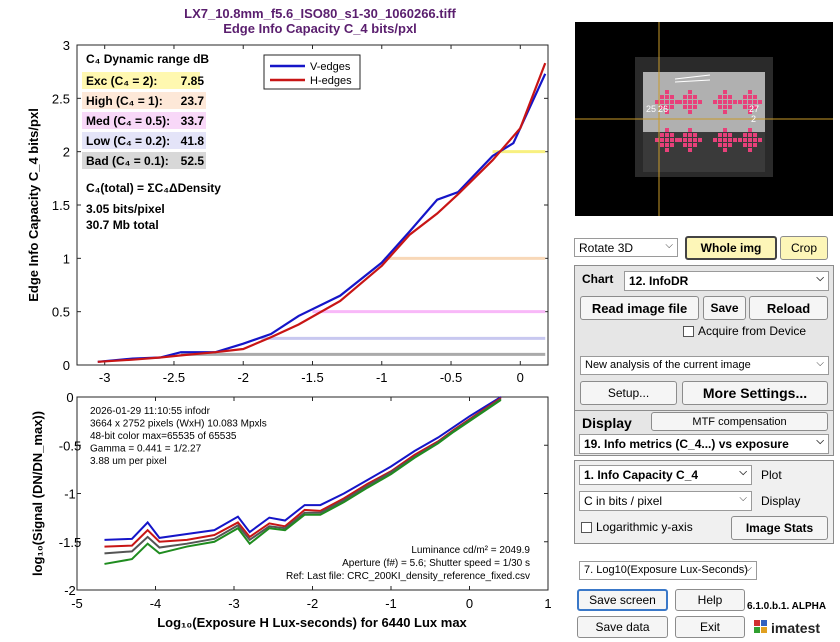  Describe the element at coordinates (586, 527) in the screenshot. I see `log-axis-checkbox` at that location.